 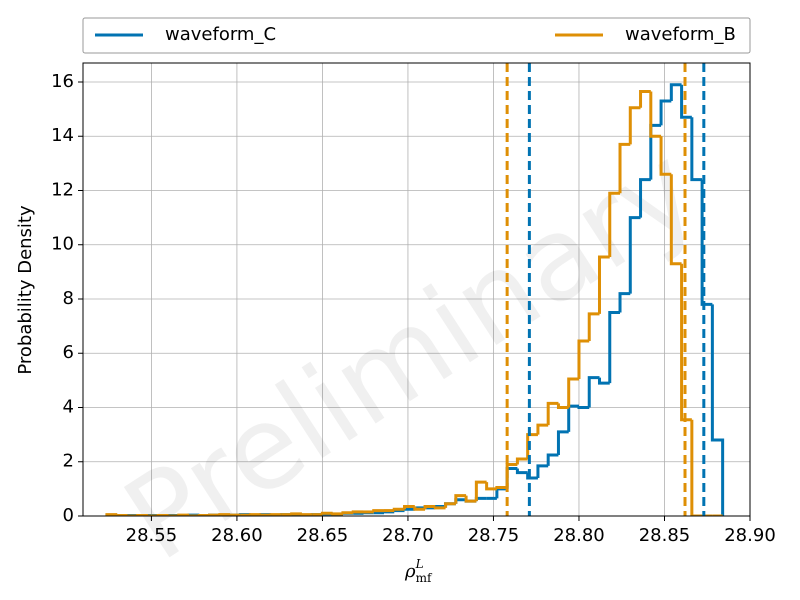 I want to click on y-axis-label: Probability Density, so click(x=25, y=290).